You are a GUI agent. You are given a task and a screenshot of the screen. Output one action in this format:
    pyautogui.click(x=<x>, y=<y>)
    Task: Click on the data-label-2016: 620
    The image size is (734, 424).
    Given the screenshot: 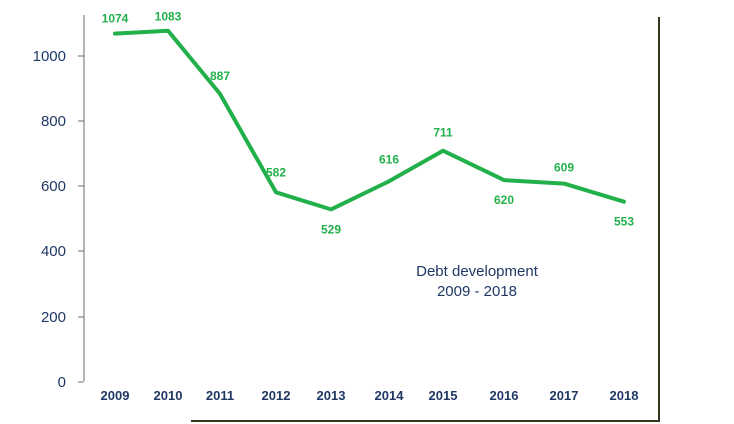 What is the action you would take?
    pyautogui.click(x=504, y=200)
    